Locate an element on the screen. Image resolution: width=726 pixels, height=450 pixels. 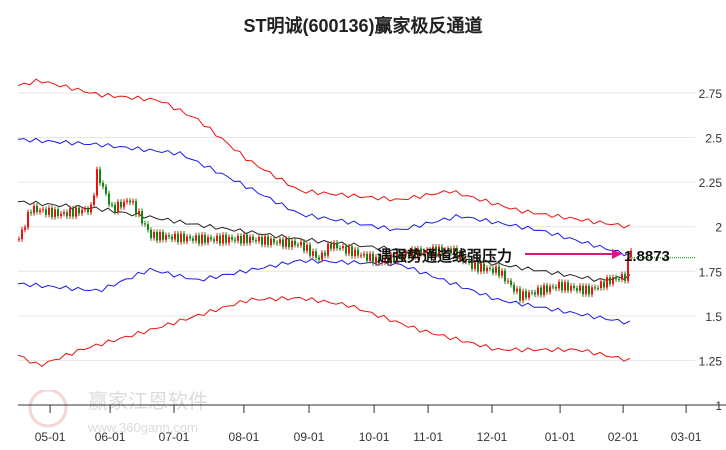
band-line-outer-lower is located at coordinates (324, 331).